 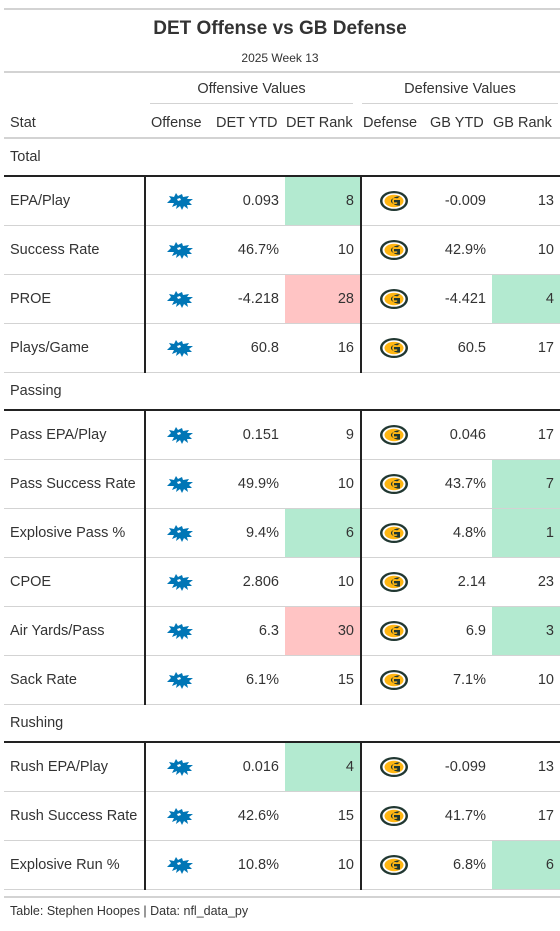 I want to click on column-header-offense: Offense, so click(x=176, y=123).